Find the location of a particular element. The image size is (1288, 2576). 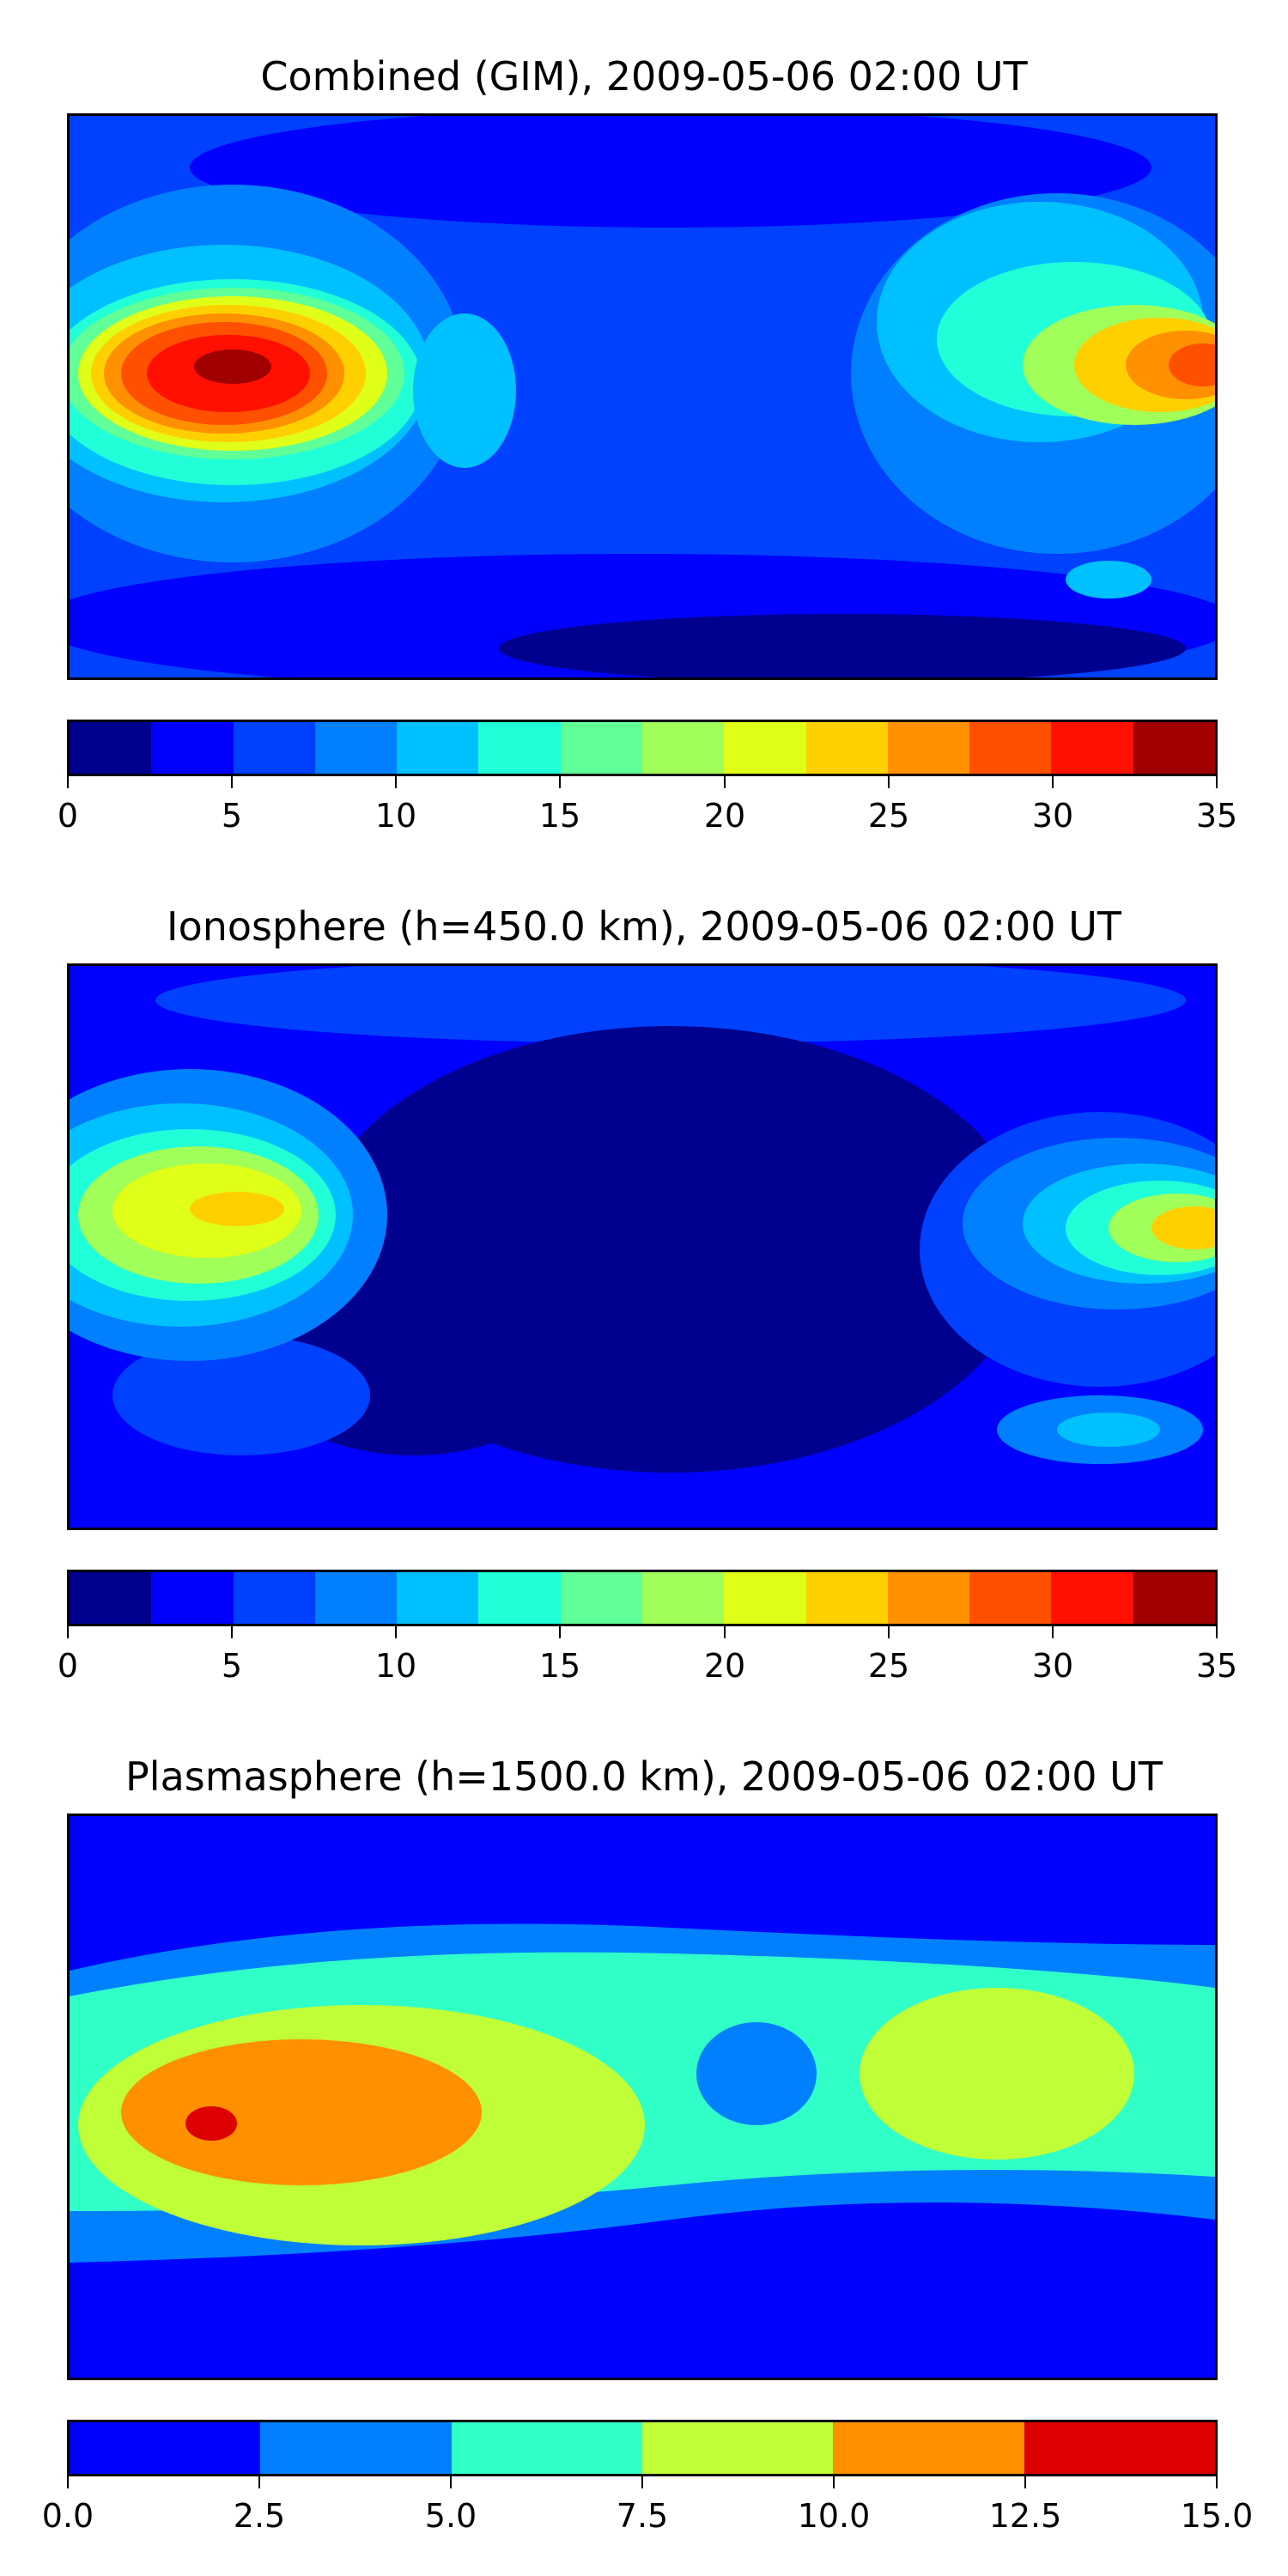

colorbar-tick-label: 12.5 is located at coordinates (1025, 2516).